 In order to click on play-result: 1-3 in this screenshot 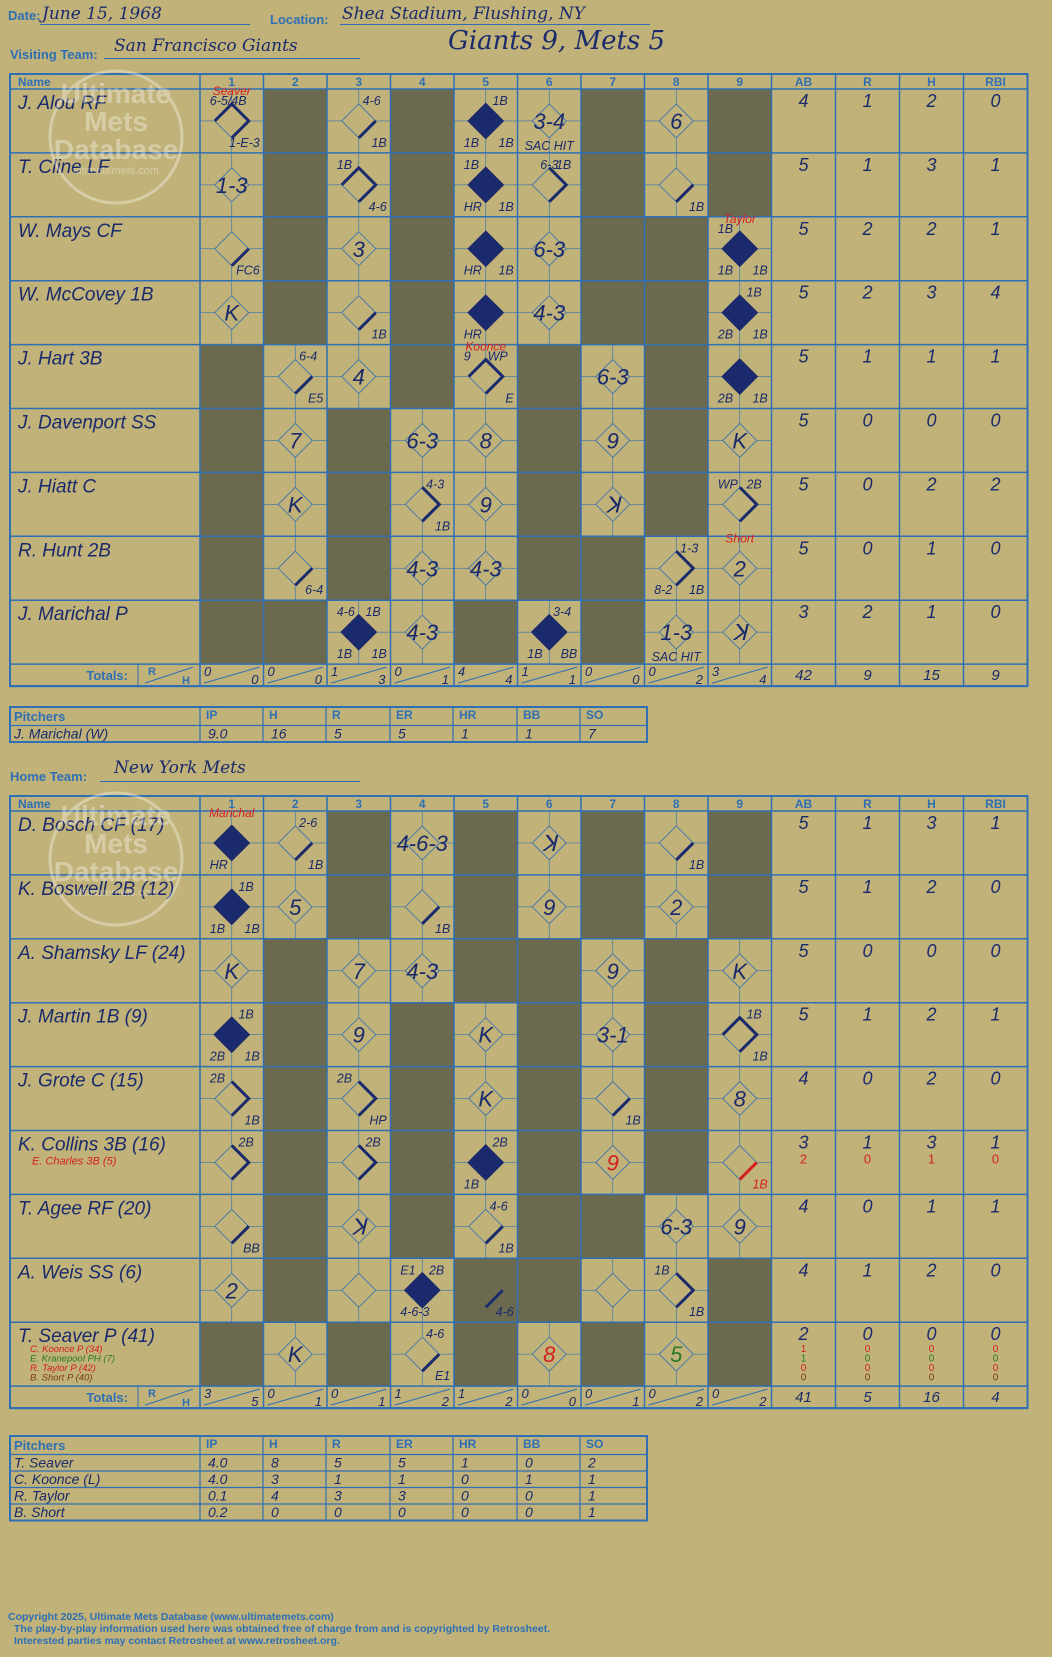, I will do `click(232, 185)`.